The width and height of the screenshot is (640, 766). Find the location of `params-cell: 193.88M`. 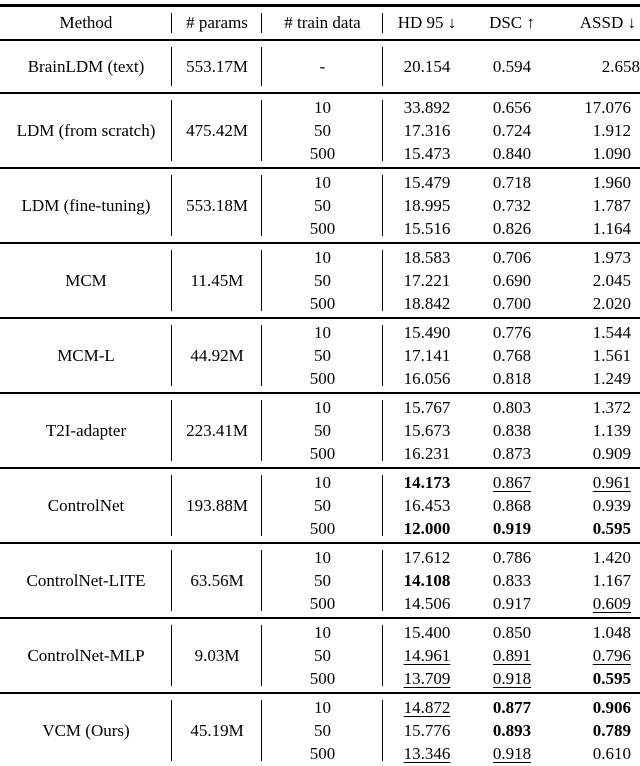

params-cell: 193.88M is located at coordinates (217, 505).